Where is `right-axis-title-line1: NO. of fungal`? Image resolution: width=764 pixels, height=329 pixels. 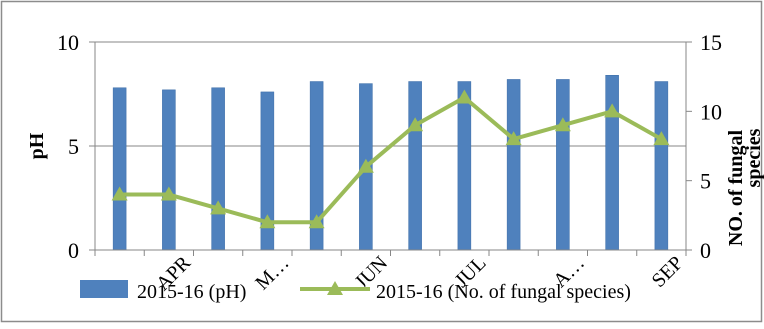
right-axis-title-line1: NO. of fungal is located at coordinates (736, 187).